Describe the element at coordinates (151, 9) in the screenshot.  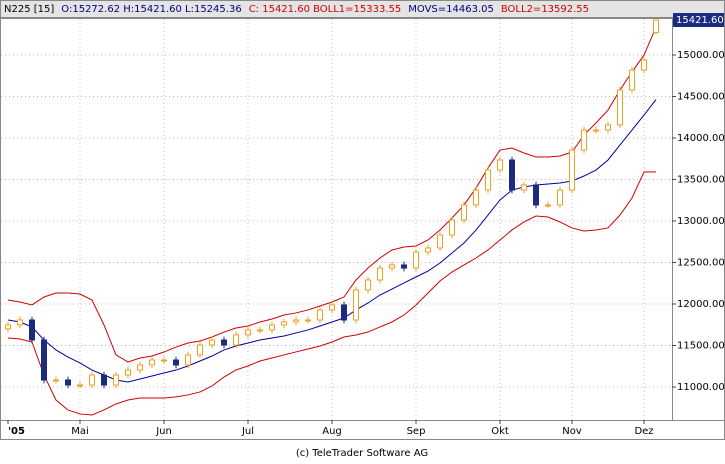
I see `header-text: O:15272.62 H:15421.60 L:15245.36` at that location.